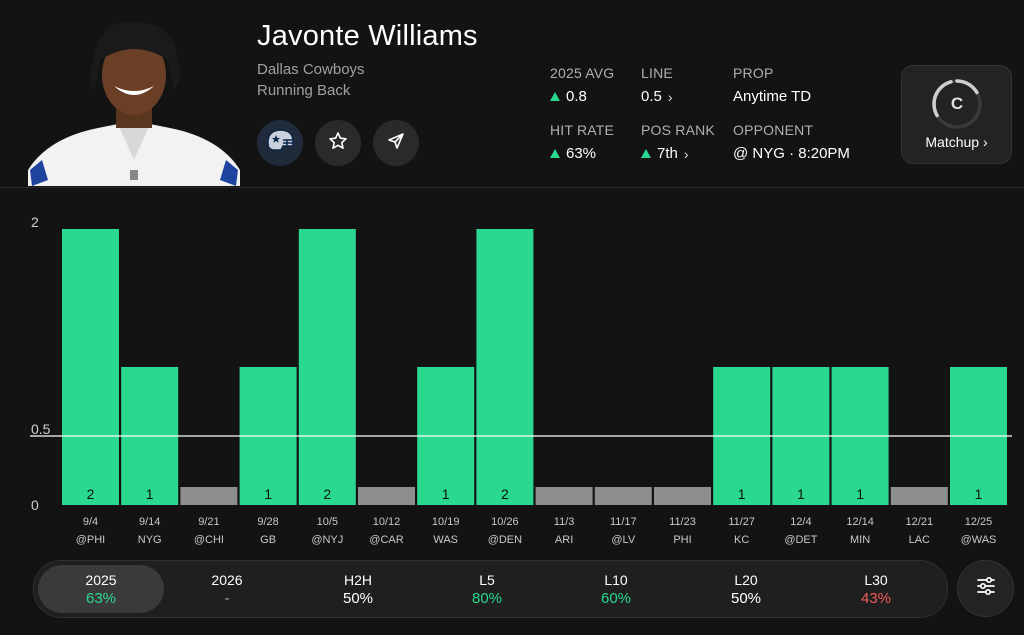 Image resolution: width=1024 pixels, height=635 pixels. I want to click on sliders-icon, so click(986, 588).